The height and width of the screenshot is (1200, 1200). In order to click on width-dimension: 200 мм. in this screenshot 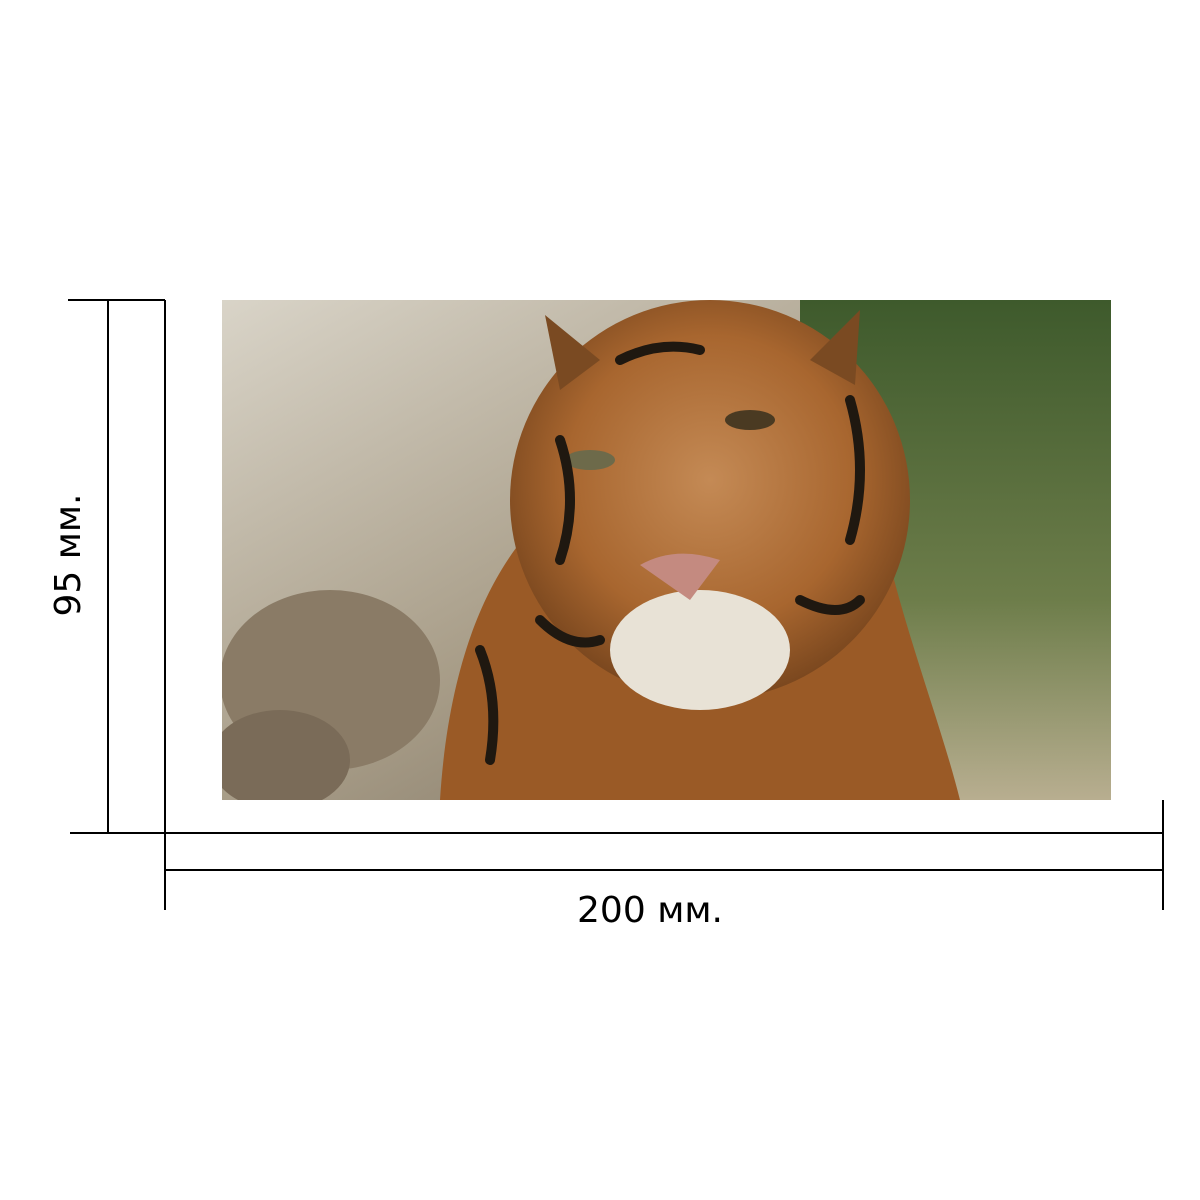, I will do `click(664, 865)`.